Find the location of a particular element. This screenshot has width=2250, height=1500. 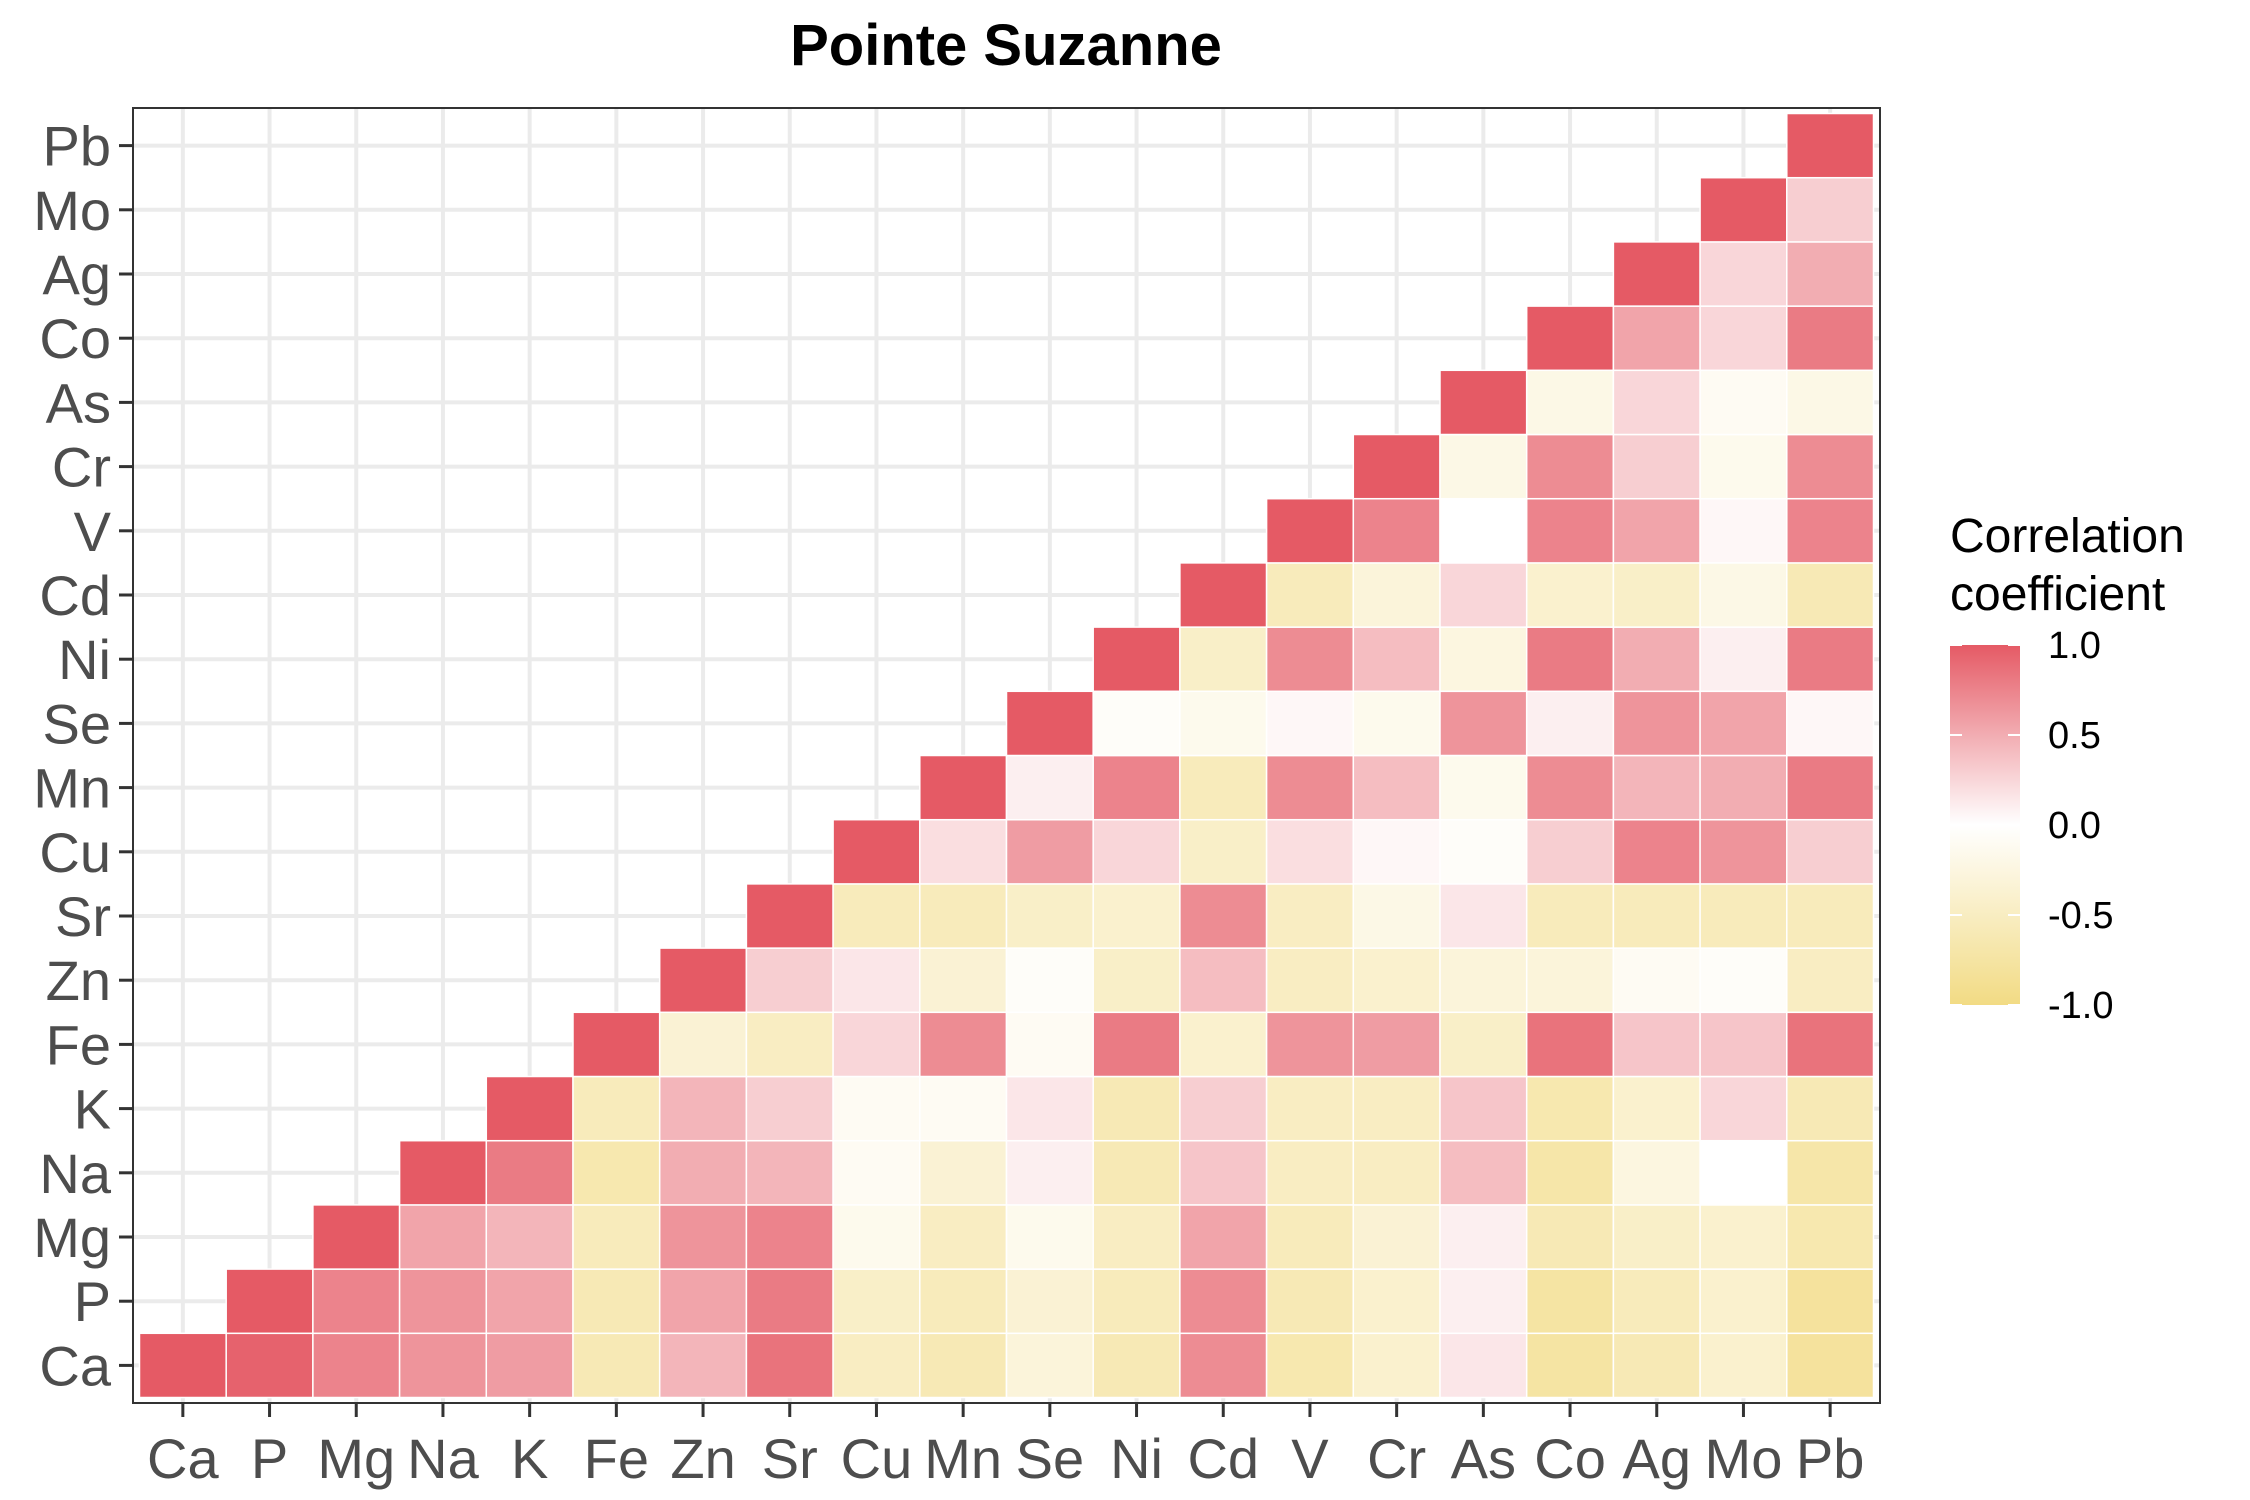

cell-Fe-Ni is located at coordinates (1136, 1044).